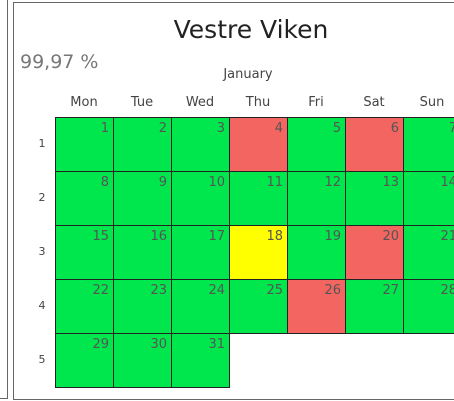 This screenshot has height=401, width=454. Describe the element at coordinates (100, 344) in the screenshot. I see `day-number: 29` at that location.